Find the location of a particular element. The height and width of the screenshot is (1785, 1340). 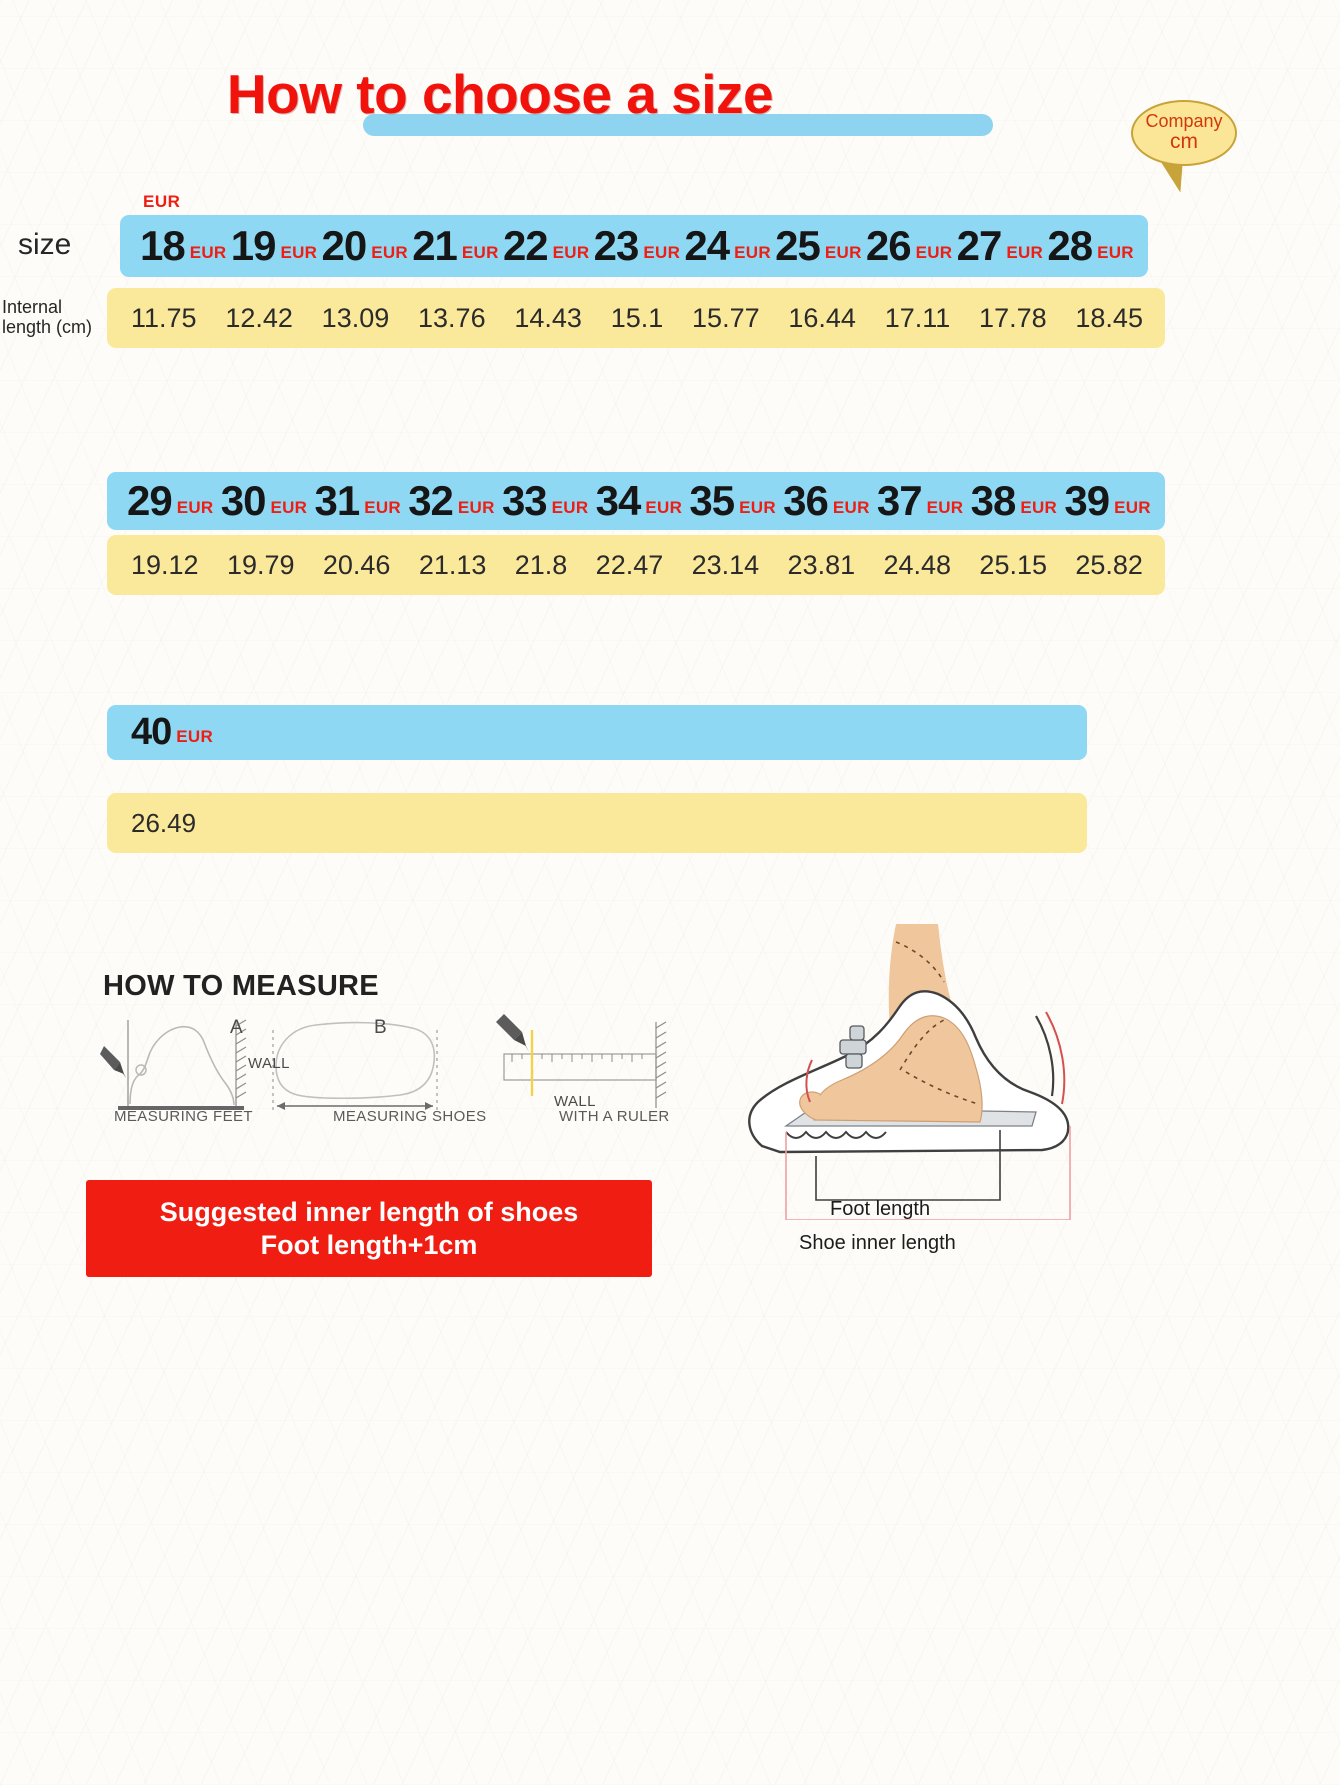

size-value: 28 is located at coordinates (1070, 245).